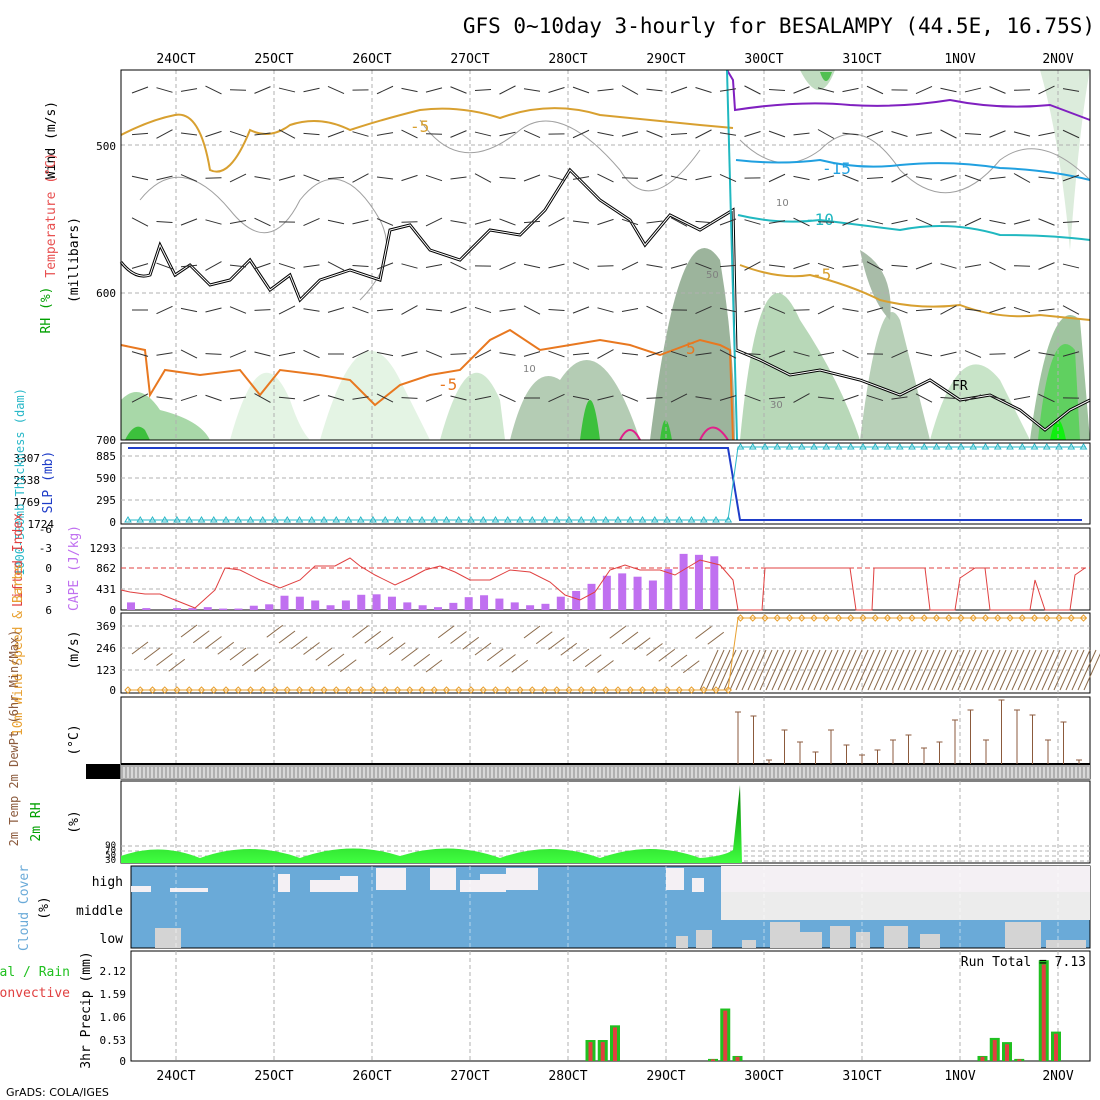 The image size is (1100, 1100). What do you see at coordinates (106, 293) in the screenshot?
I see `upper-tick-1: 600` at bounding box center [106, 293].